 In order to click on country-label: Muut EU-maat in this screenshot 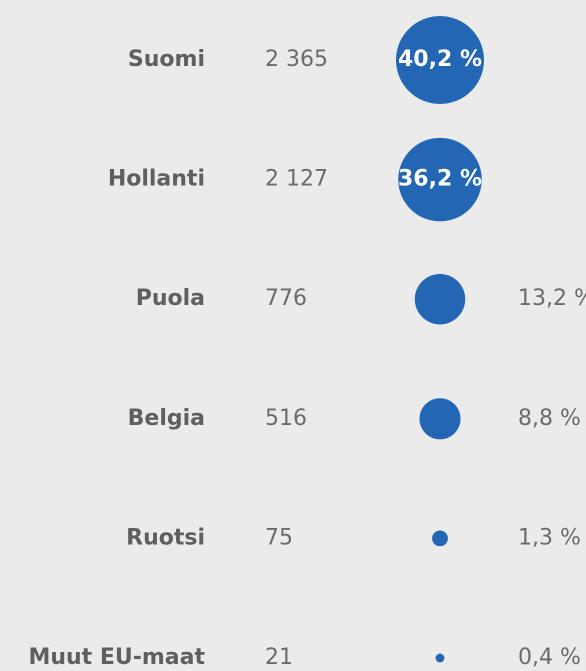, I will do `click(116, 657)`.